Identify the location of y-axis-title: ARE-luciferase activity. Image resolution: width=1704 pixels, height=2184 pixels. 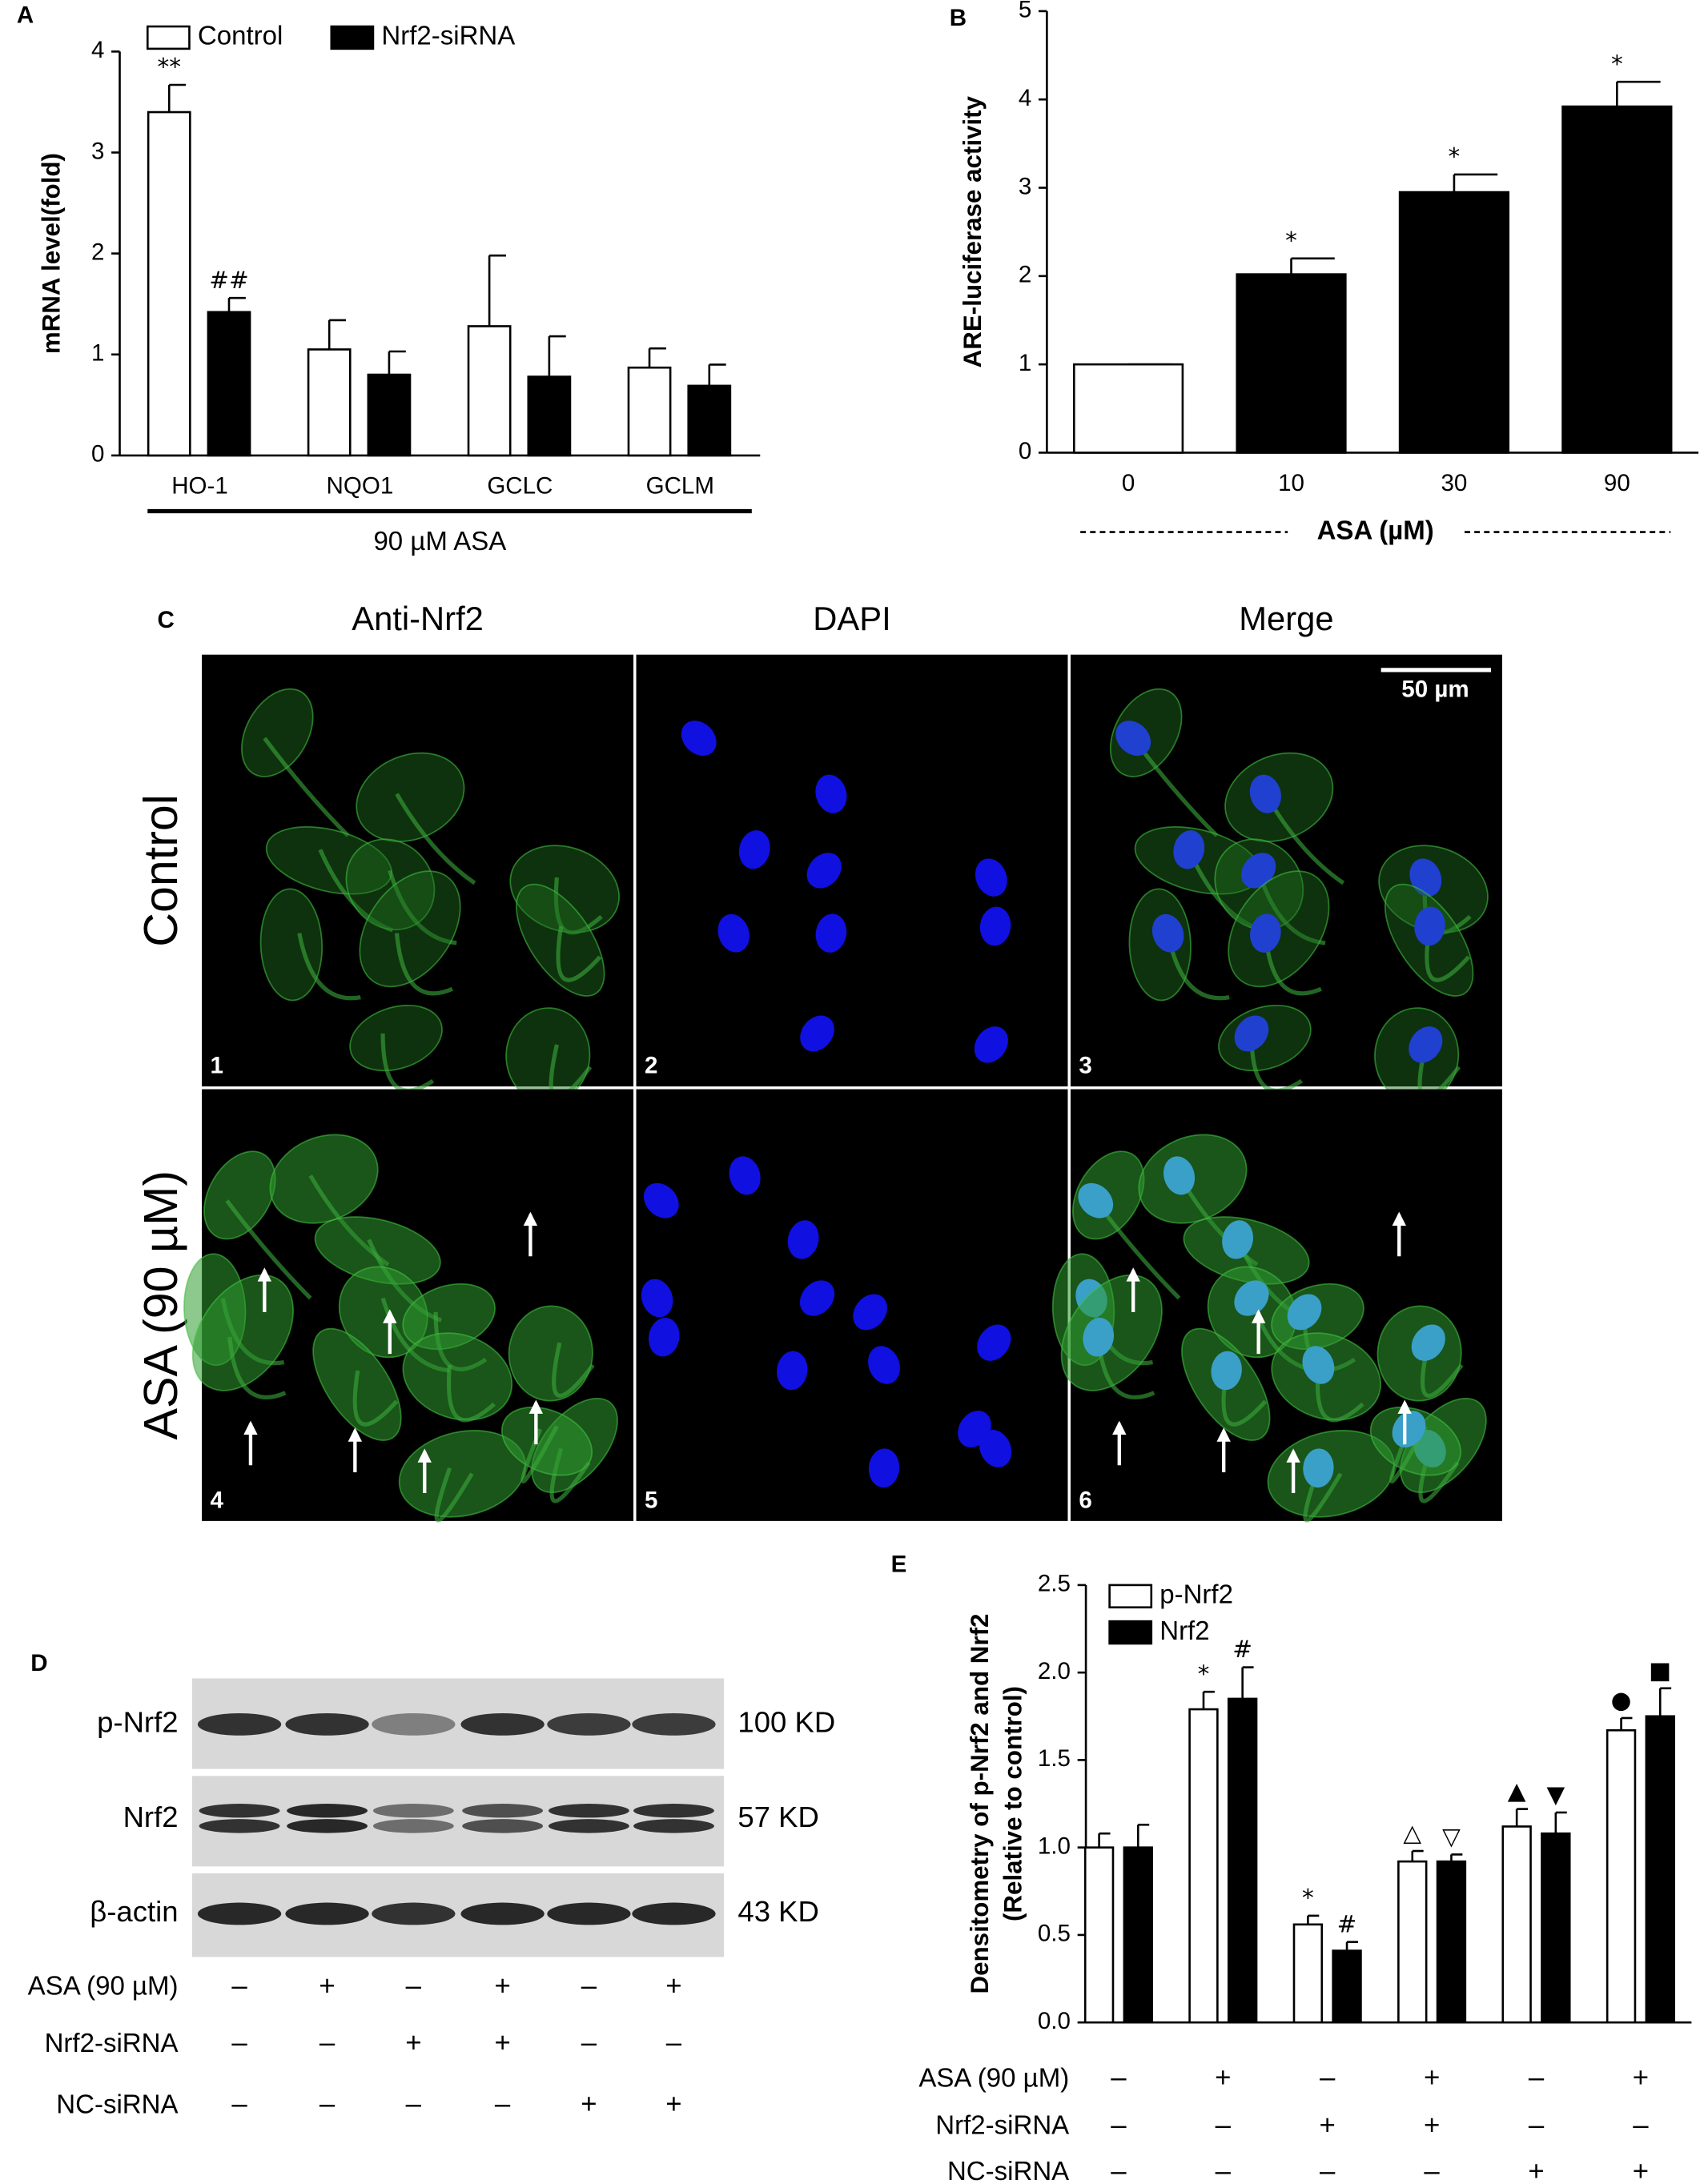
(972, 231).